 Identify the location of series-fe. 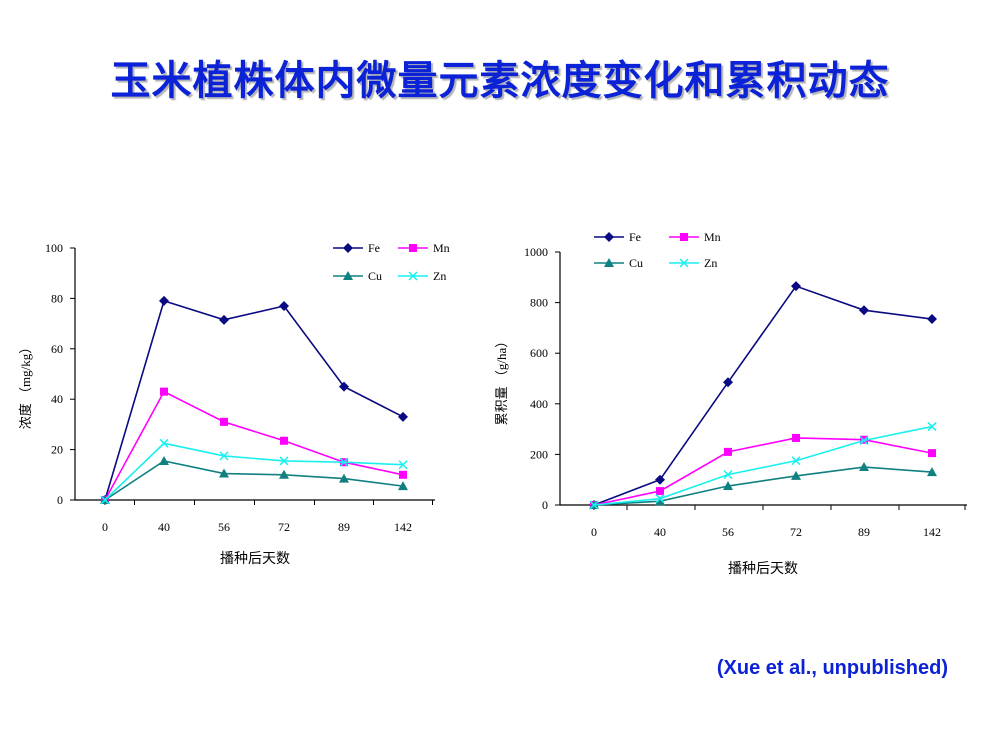
(763, 395).